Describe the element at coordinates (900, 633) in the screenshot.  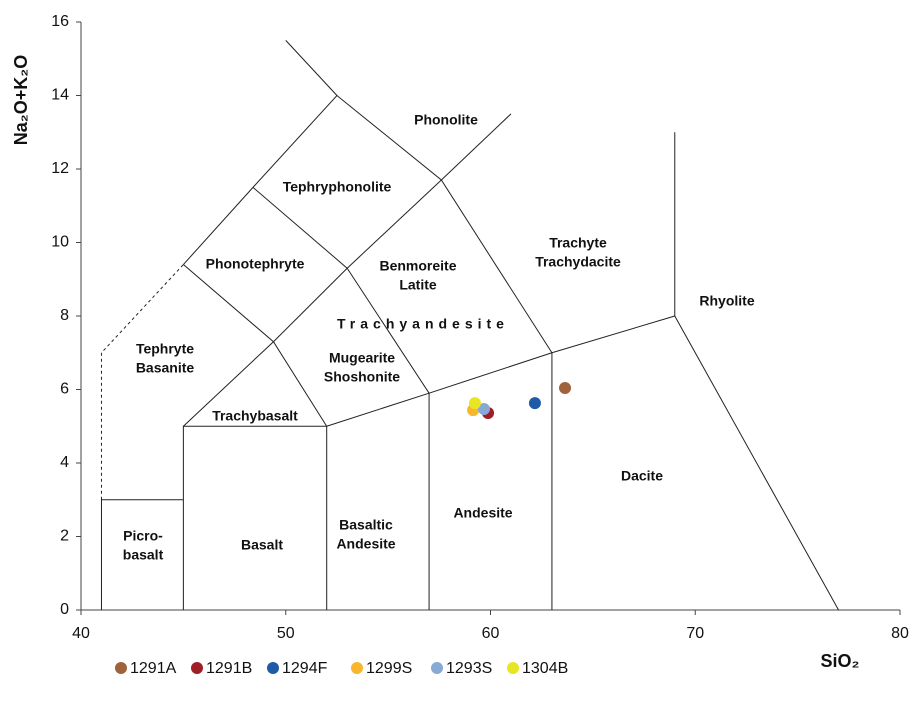
I see `x-tick-label: 80` at that location.